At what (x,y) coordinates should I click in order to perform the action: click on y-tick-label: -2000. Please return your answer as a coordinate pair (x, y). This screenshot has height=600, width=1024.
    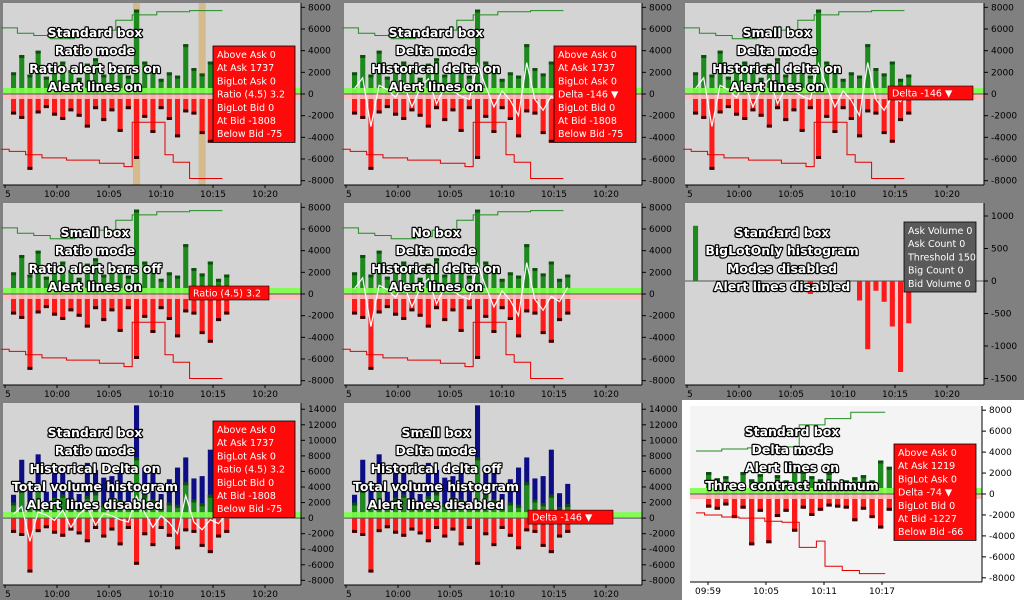
    Looking at the image, I should click on (662, 317).